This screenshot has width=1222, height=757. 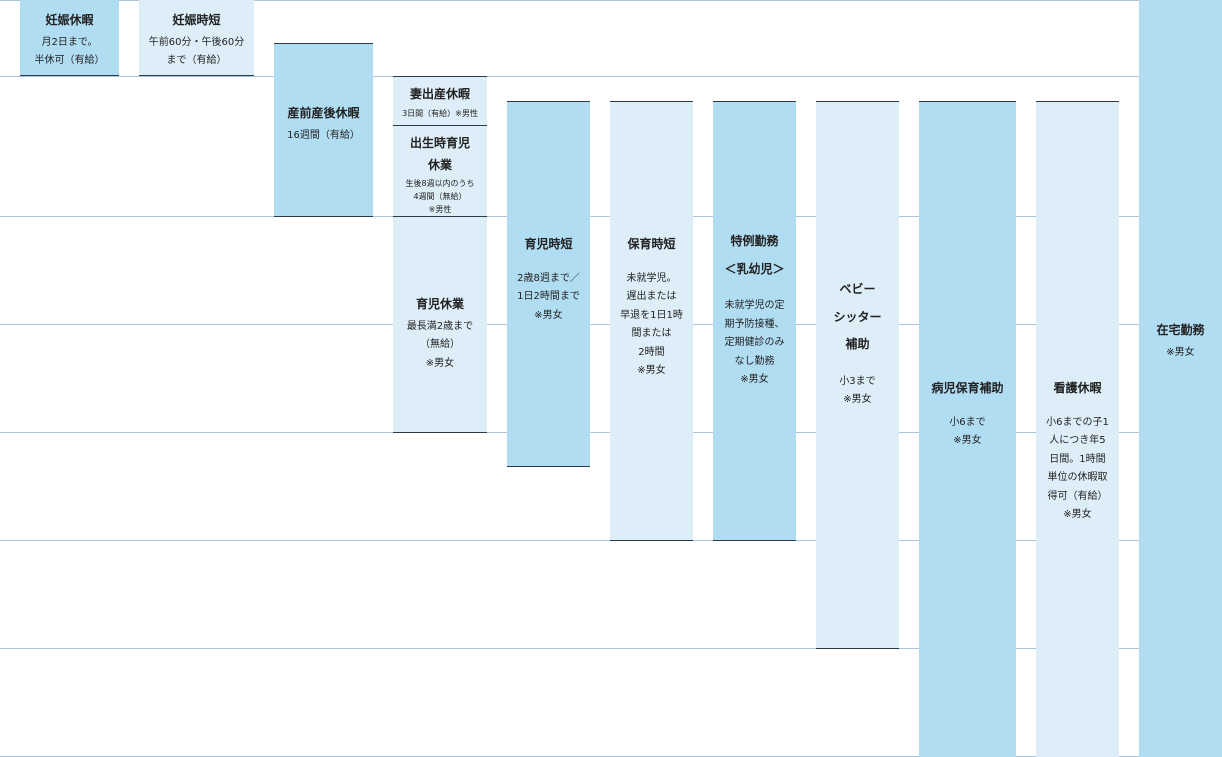 What do you see at coordinates (439, 304) in the screenshot?
I see `program-title: 育児休業` at bounding box center [439, 304].